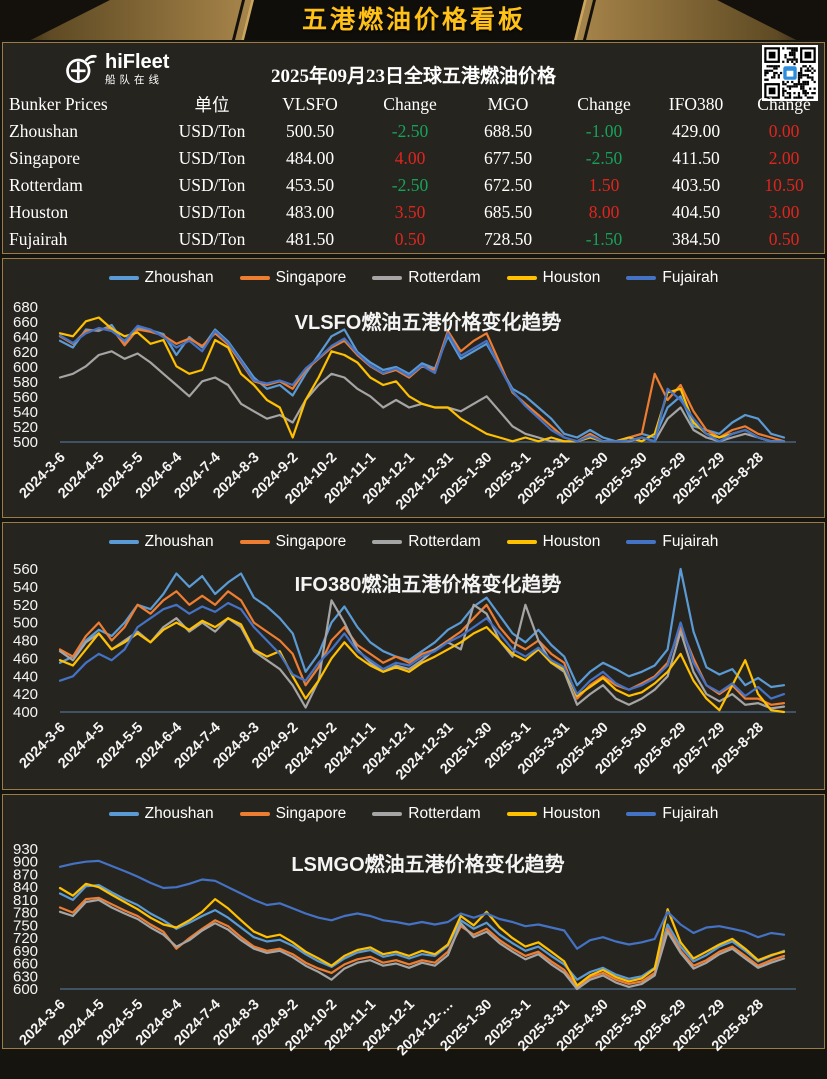  Describe the element at coordinates (25, 951) in the screenshot. I see `y-axis-tick-label: 690` at that location.